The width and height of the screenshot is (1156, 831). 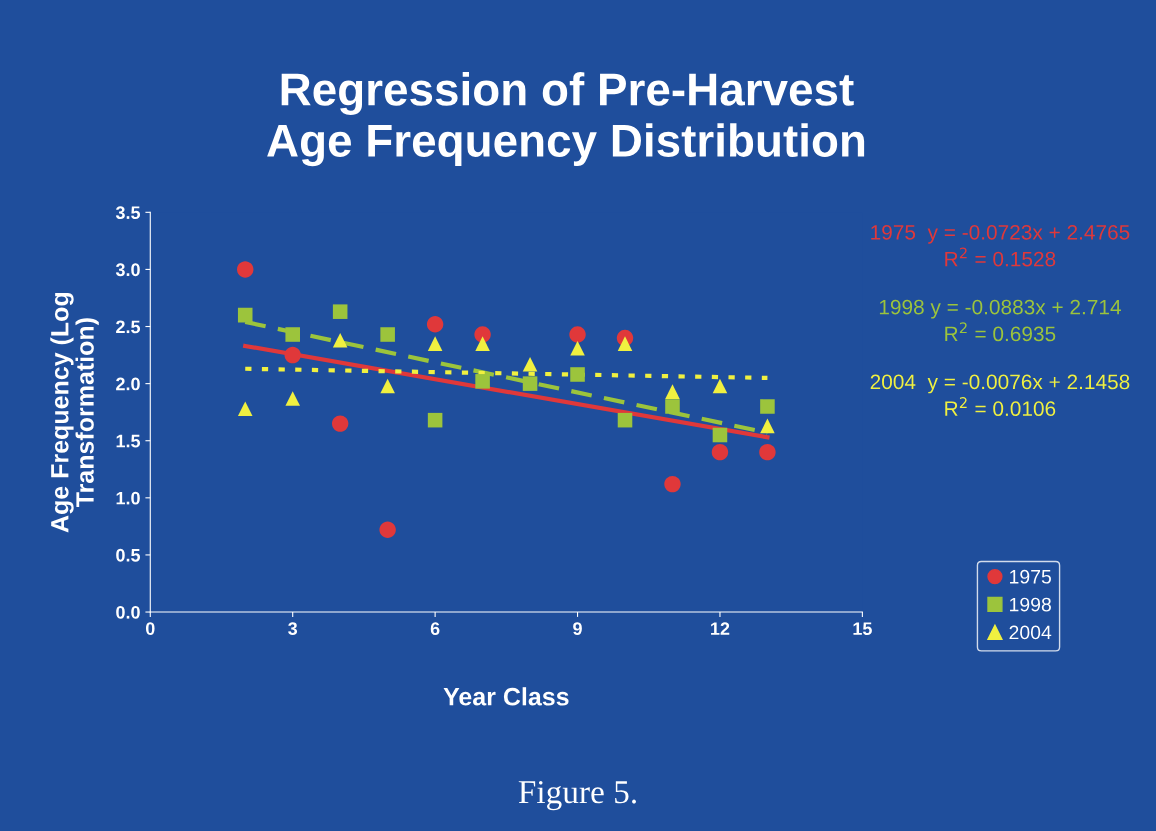 I want to click on y-tick-label: 0.0, so click(x=128, y=612).